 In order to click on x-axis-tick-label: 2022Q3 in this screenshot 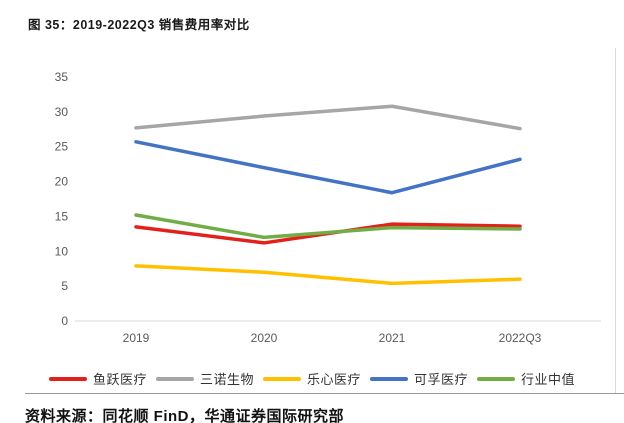, I will do `click(520, 338)`.